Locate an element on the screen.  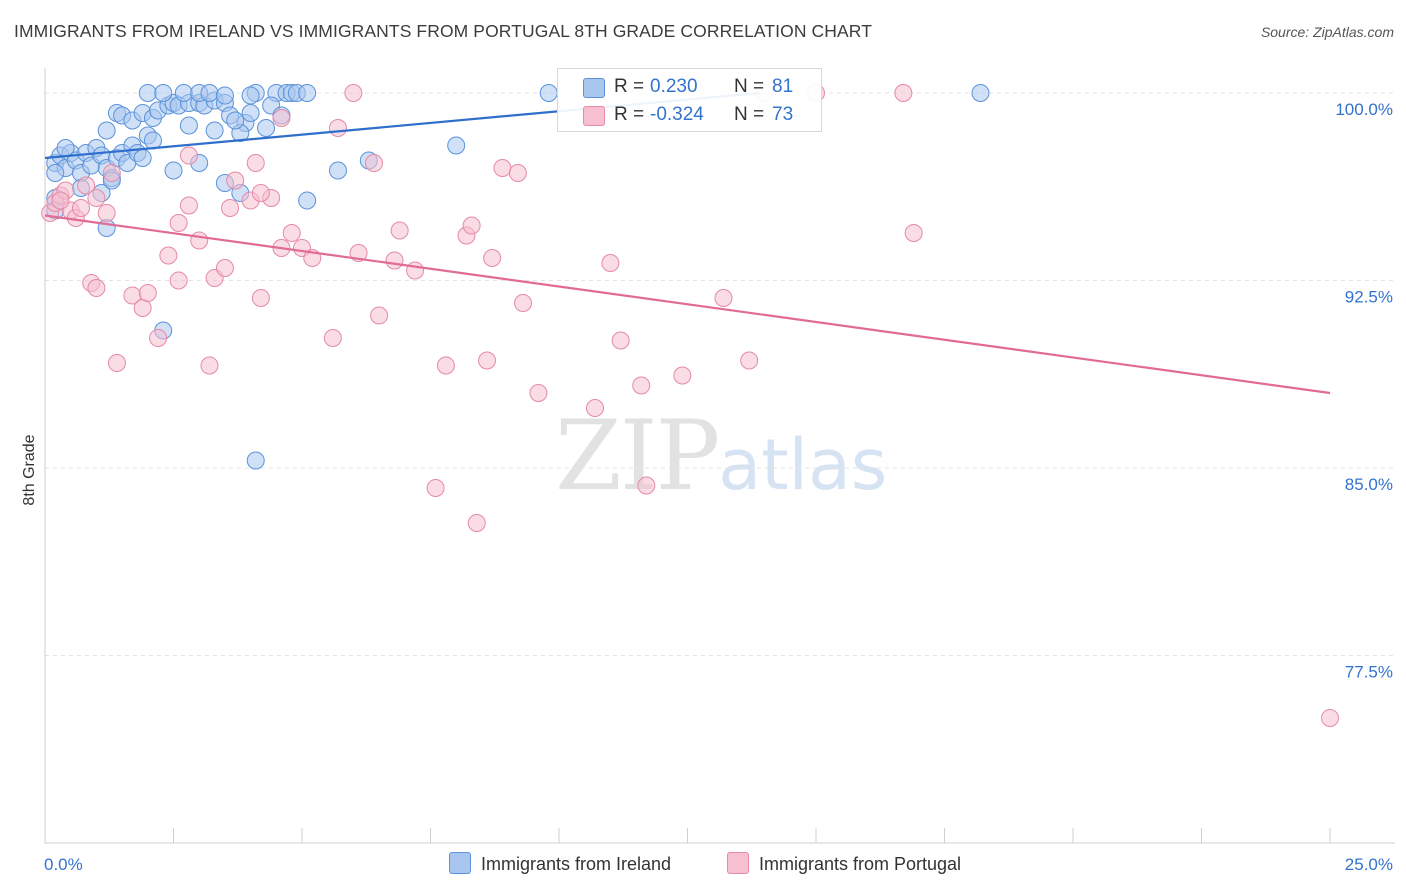
correlation-legend: R = 0.230 N = 81 R = -0.324 N = 73 is located at coordinates (689, 100).